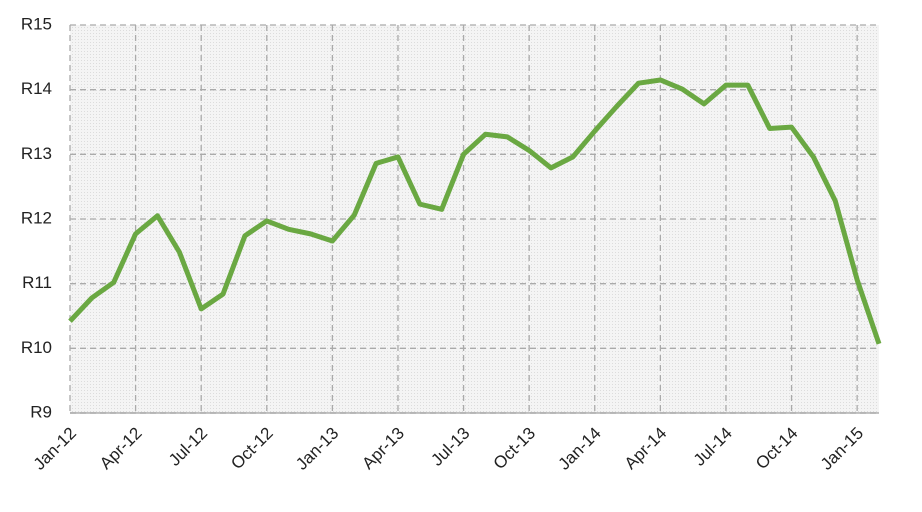 Image resolution: width=922 pixels, height=512 pixels. What do you see at coordinates (41, 411) in the screenshot?
I see `y-tick-label: R9` at bounding box center [41, 411].